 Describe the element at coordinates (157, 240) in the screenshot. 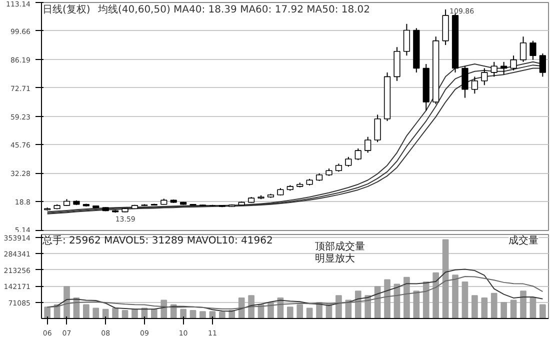

I see `annotation: 总手: 25962 MAVOL5: 31289 MAVOL10: 41962` at that location.